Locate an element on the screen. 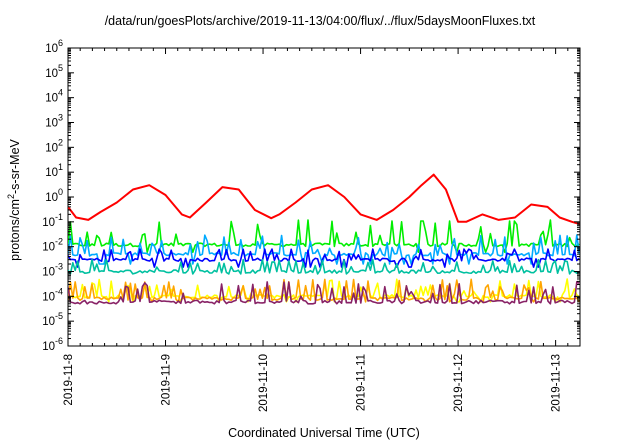  x-tick-label: 2019-11-12 is located at coordinates (459, 383).